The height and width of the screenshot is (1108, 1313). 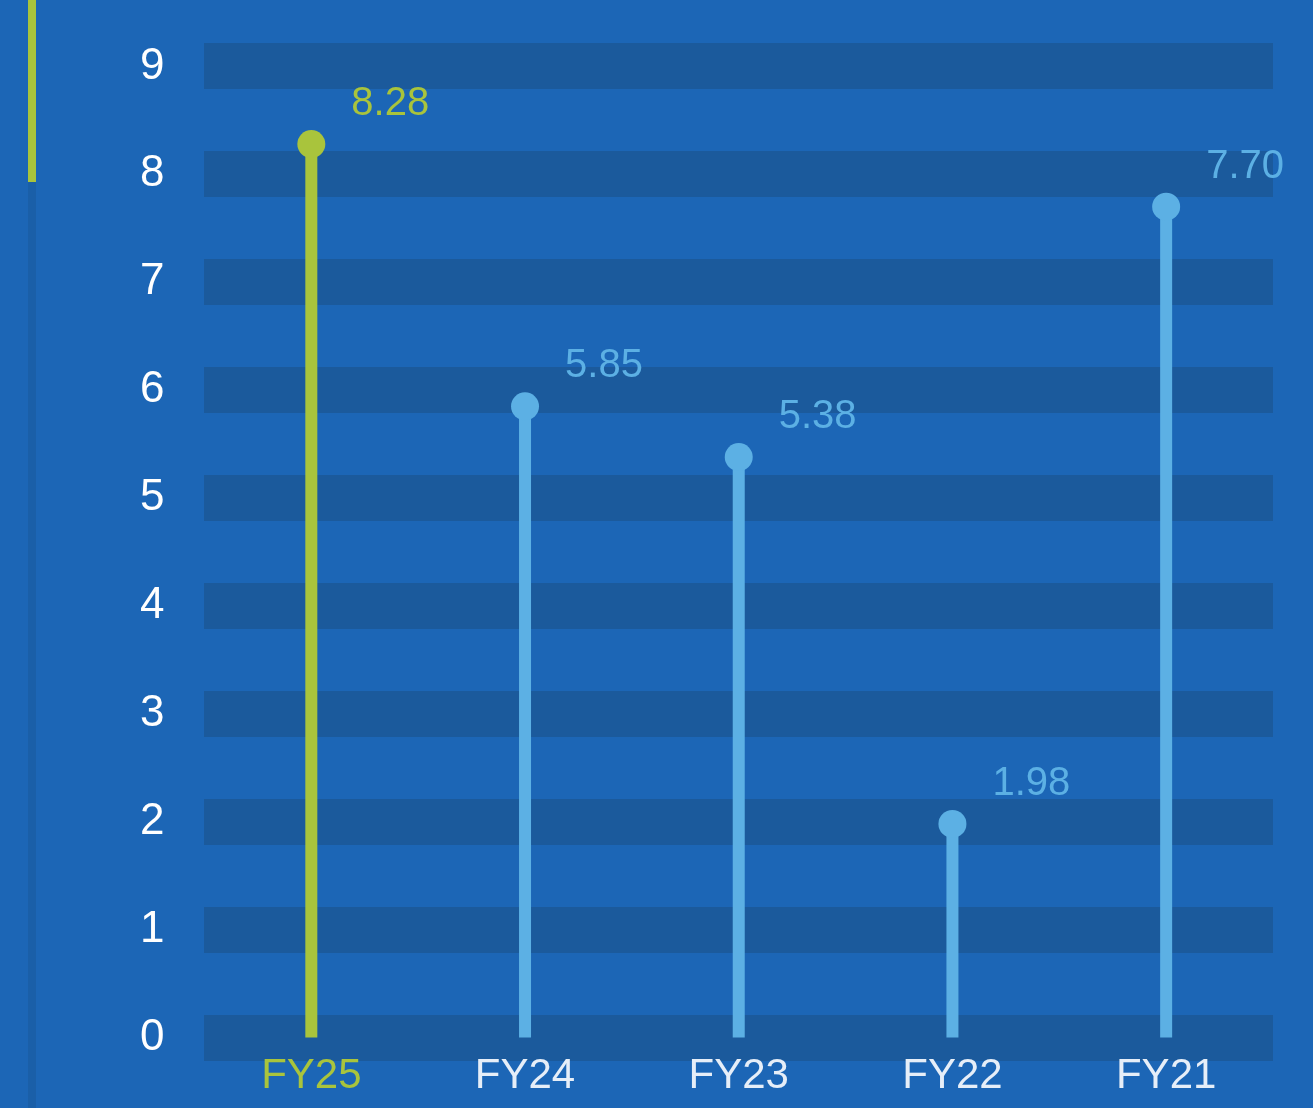 What do you see at coordinates (1245, 163) in the screenshot?
I see `data-label: 7.70` at bounding box center [1245, 163].